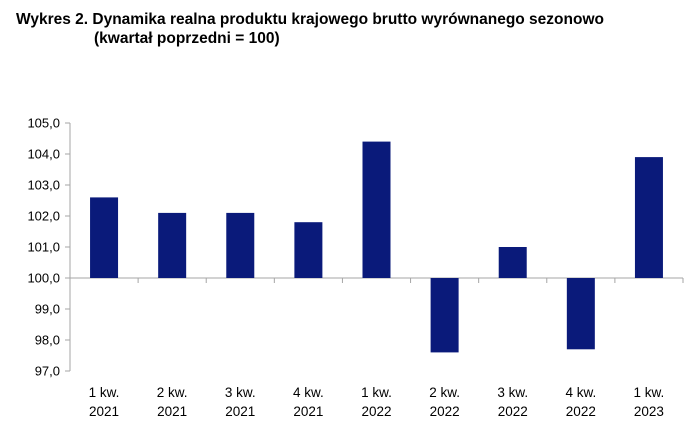  Describe the element at coordinates (104, 402) in the screenshot. I see `x-category-label: 1 kw. 2021` at that location.